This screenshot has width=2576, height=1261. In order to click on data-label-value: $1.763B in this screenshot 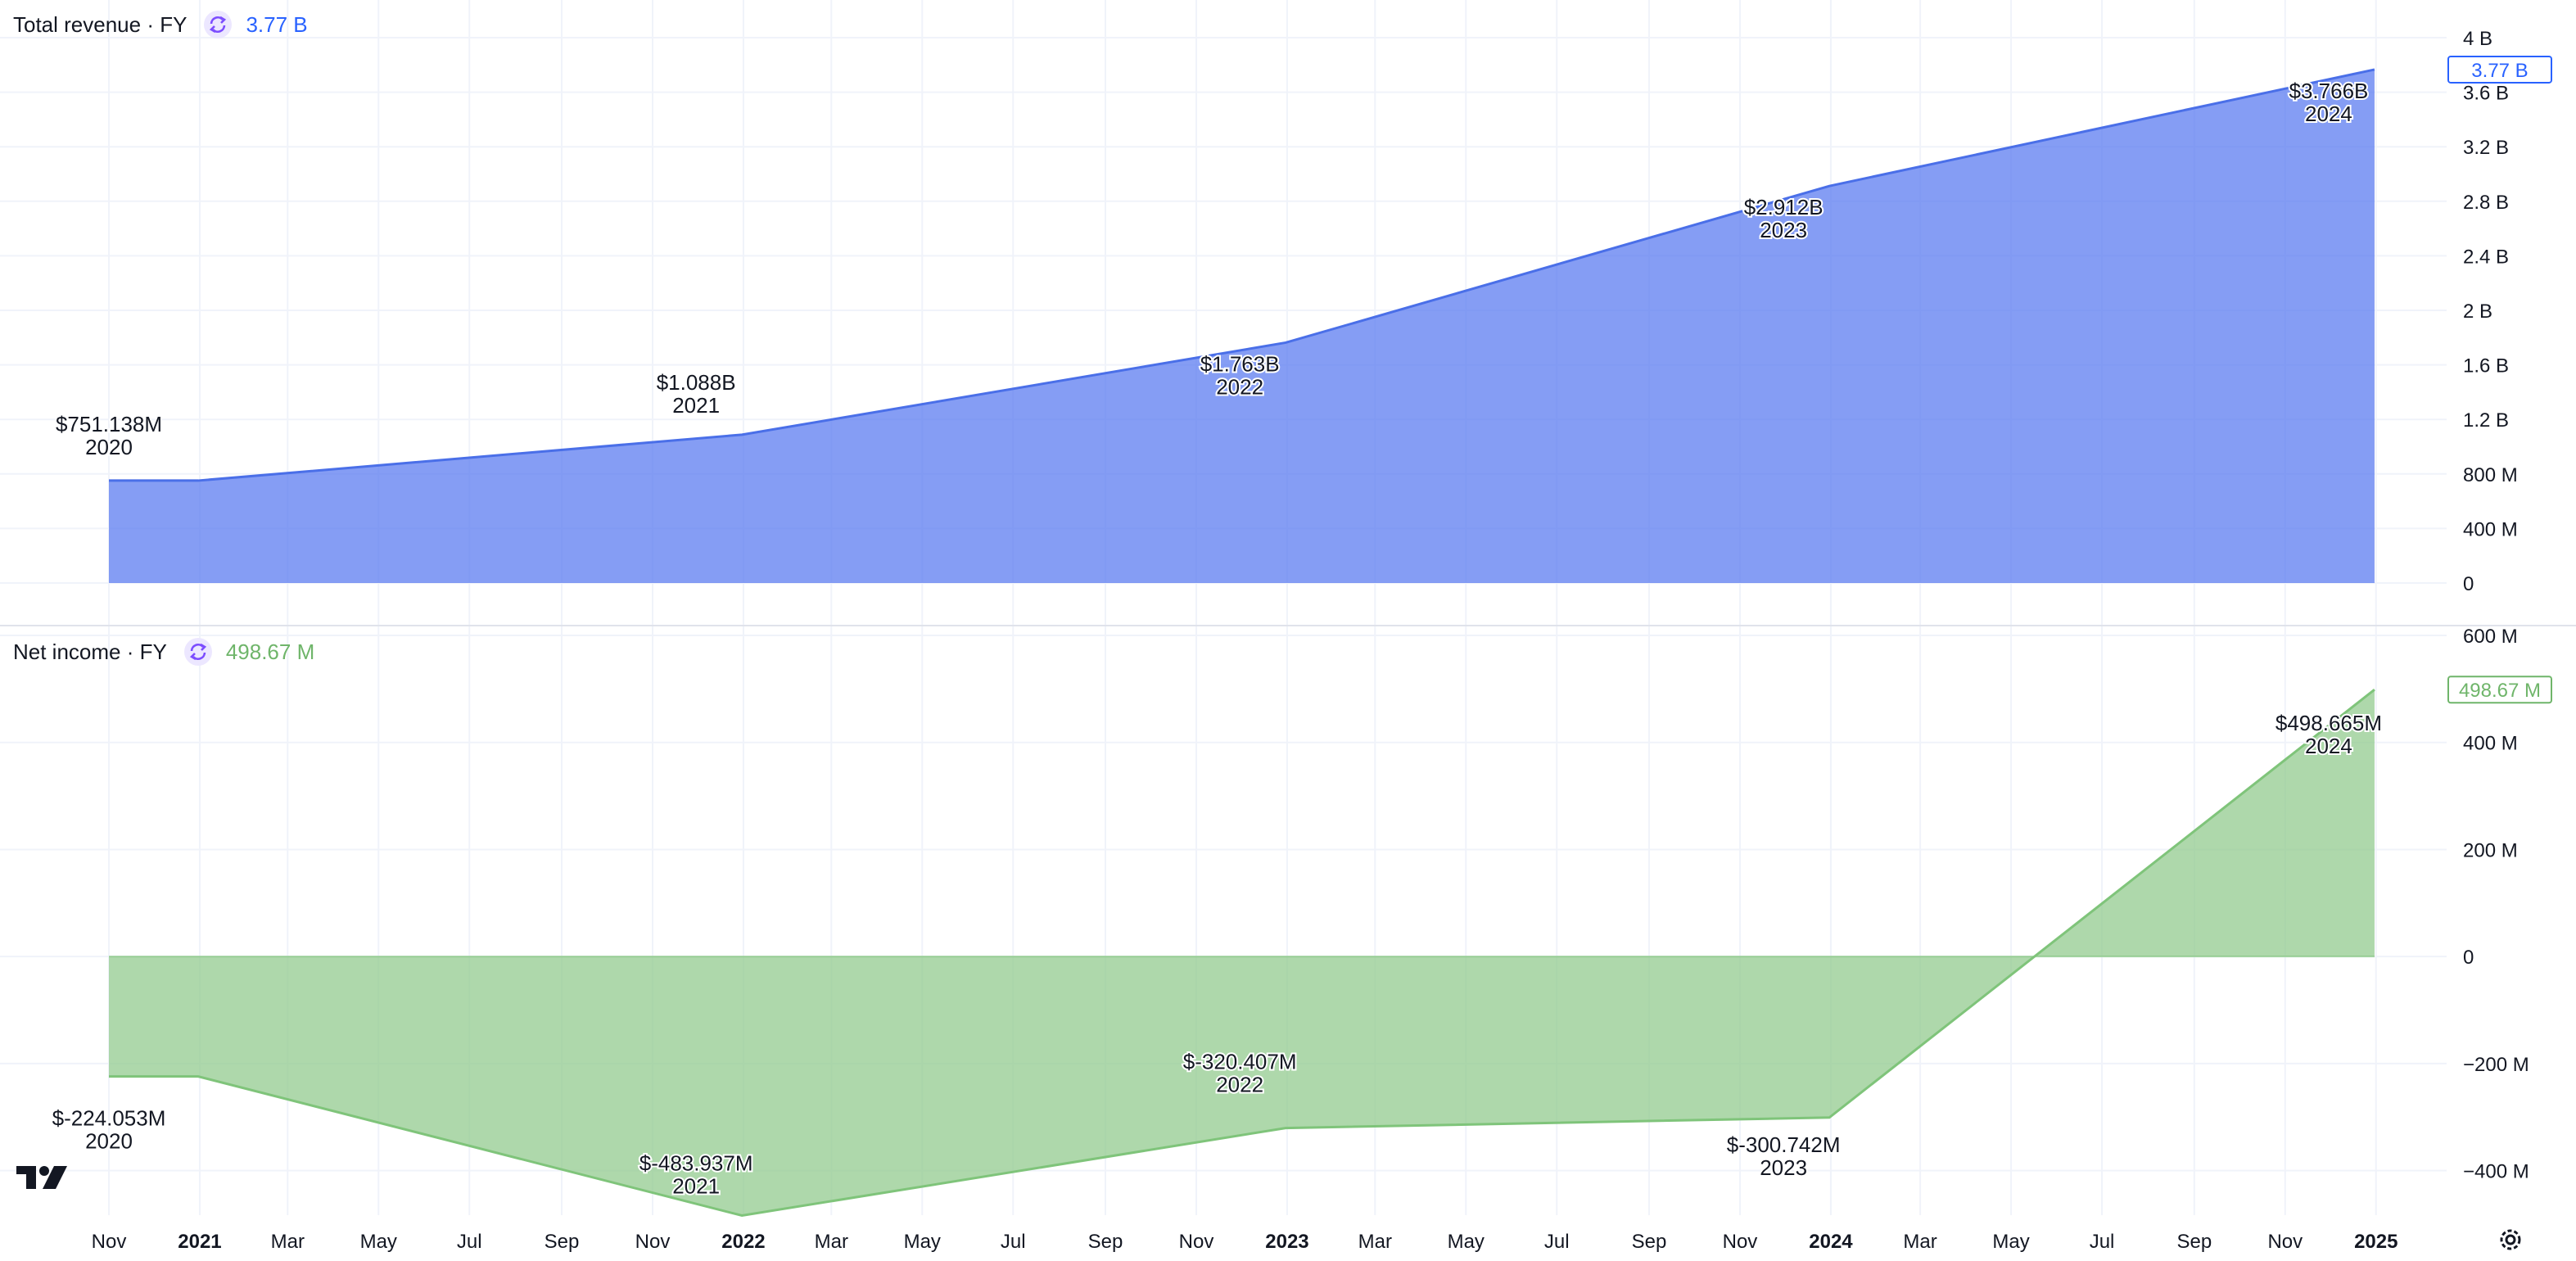, I will do `click(1240, 363)`.